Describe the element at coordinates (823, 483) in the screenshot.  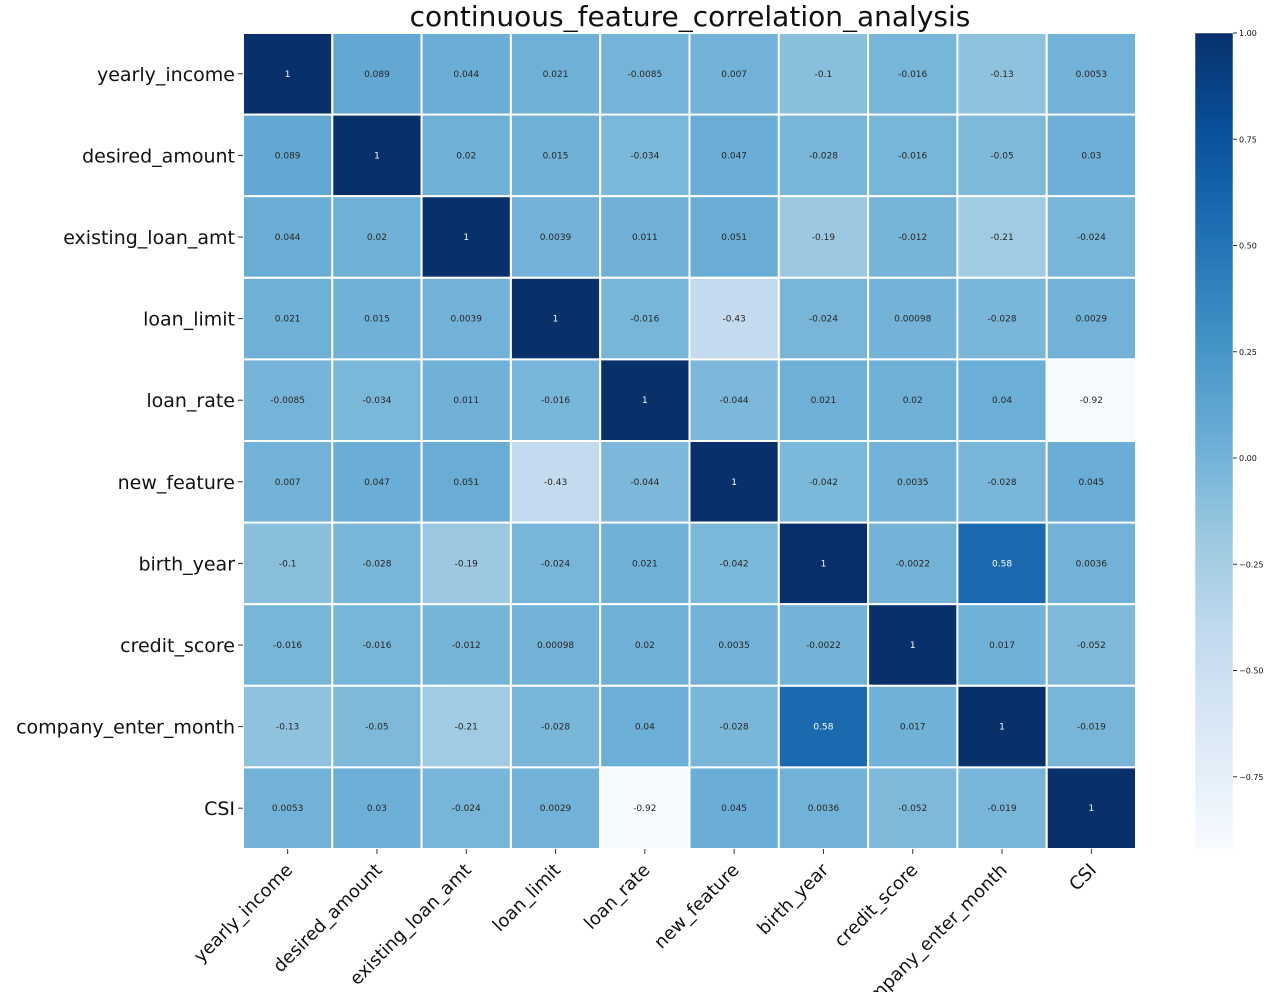
I see `cell-value-label: -0.042` at that location.